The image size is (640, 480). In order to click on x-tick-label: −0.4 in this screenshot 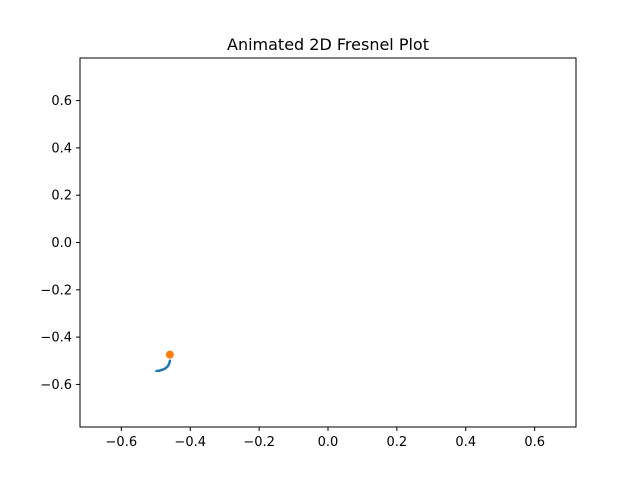, I will do `click(190, 442)`.